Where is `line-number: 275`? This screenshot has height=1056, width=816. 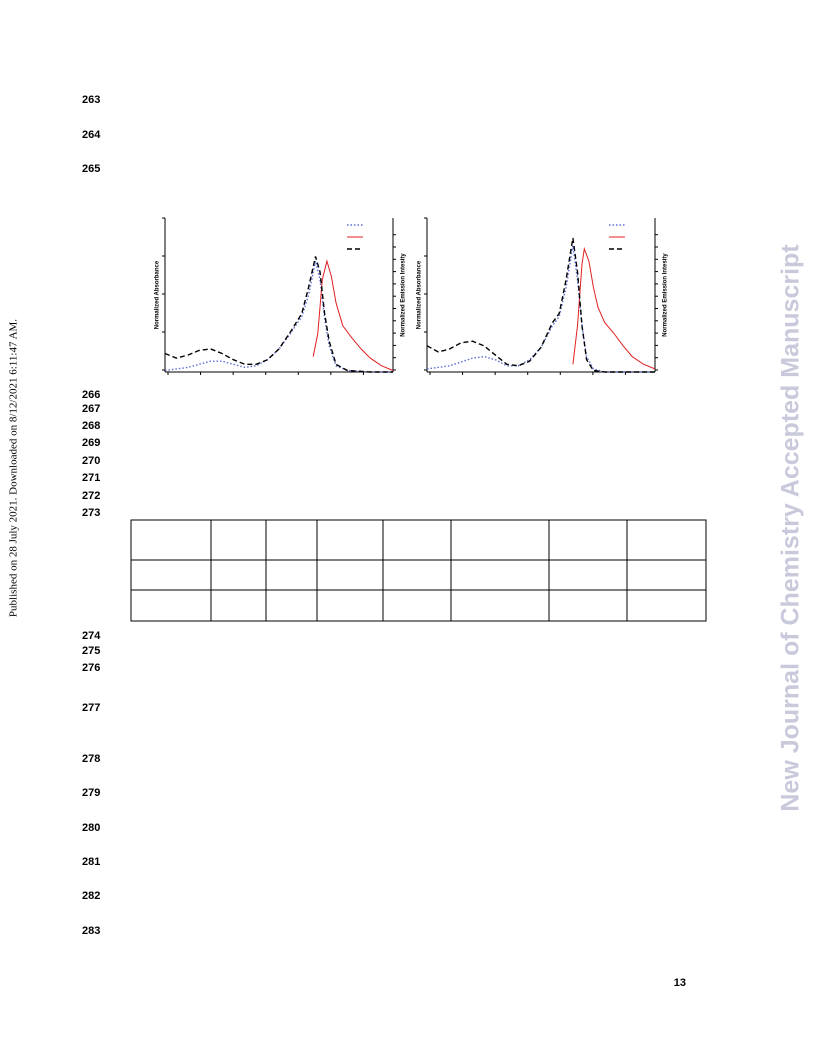 line-number: 275 is located at coordinates (91, 651).